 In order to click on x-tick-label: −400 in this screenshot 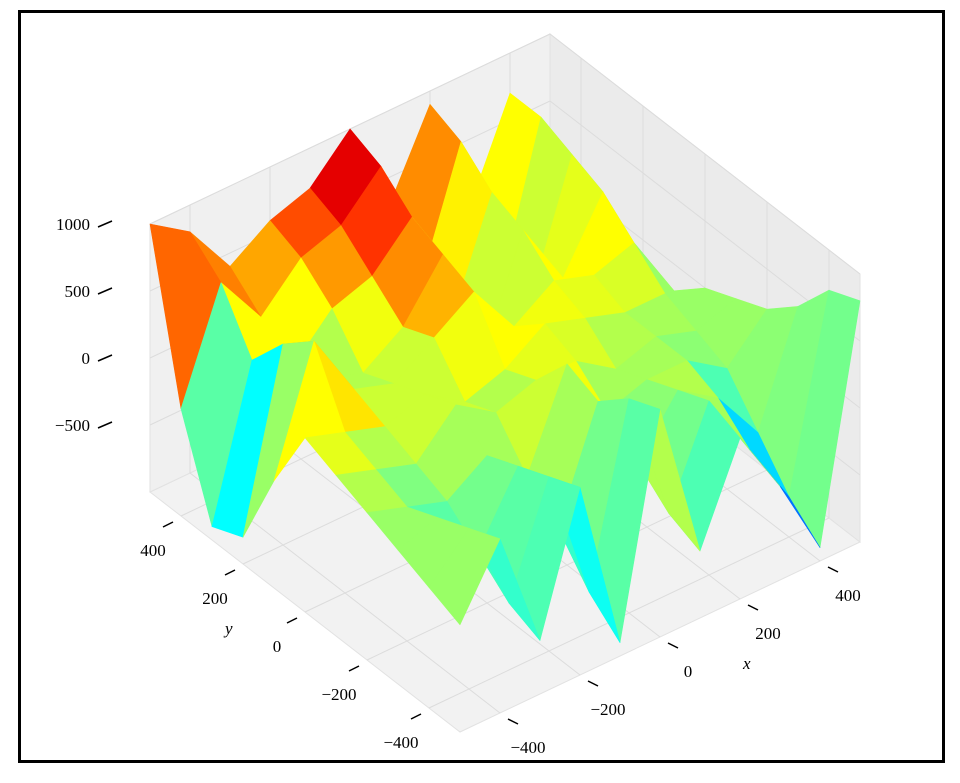, I will do `click(527, 747)`.